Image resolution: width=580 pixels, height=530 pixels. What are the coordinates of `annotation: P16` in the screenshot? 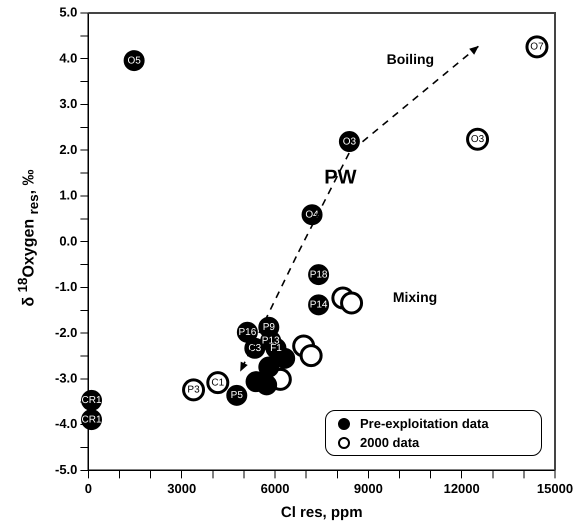 It's located at (247, 332).